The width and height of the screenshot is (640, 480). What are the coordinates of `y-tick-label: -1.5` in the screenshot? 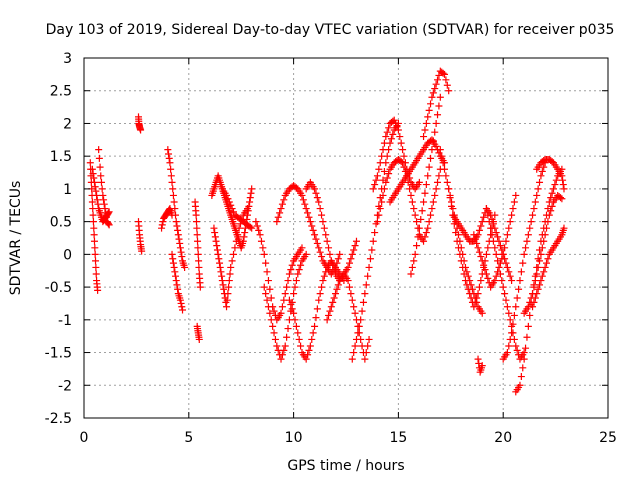 It's located at (58, 354).